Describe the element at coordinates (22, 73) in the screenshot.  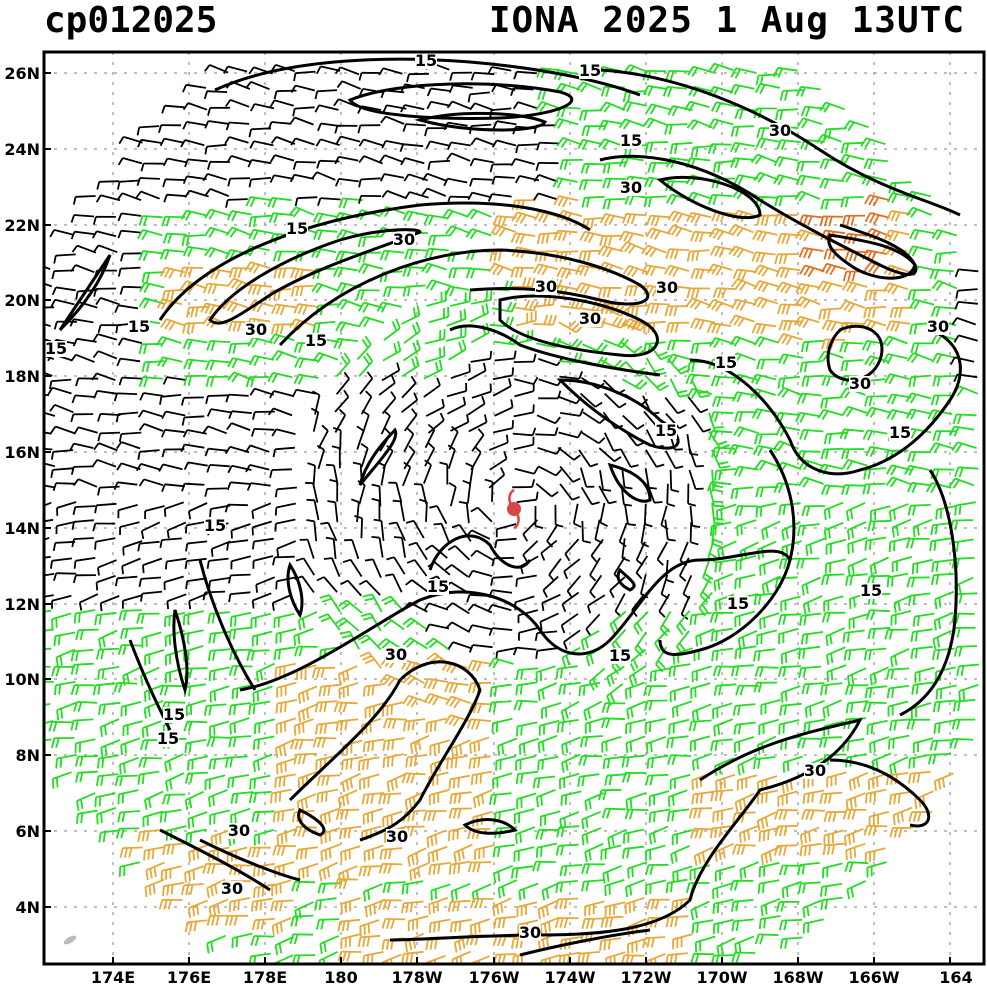
I see `lat-tick-label: 26N` at that location.